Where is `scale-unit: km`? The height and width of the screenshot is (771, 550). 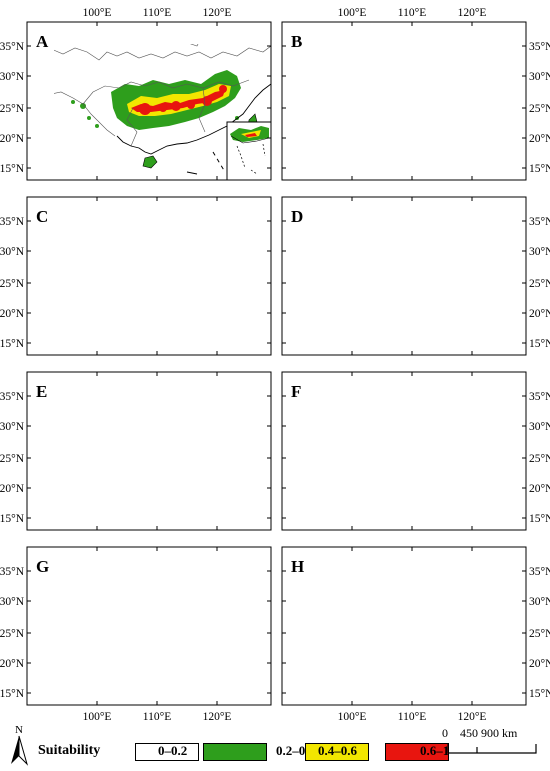
scale-unit: km is located at coordinates (510, 733).